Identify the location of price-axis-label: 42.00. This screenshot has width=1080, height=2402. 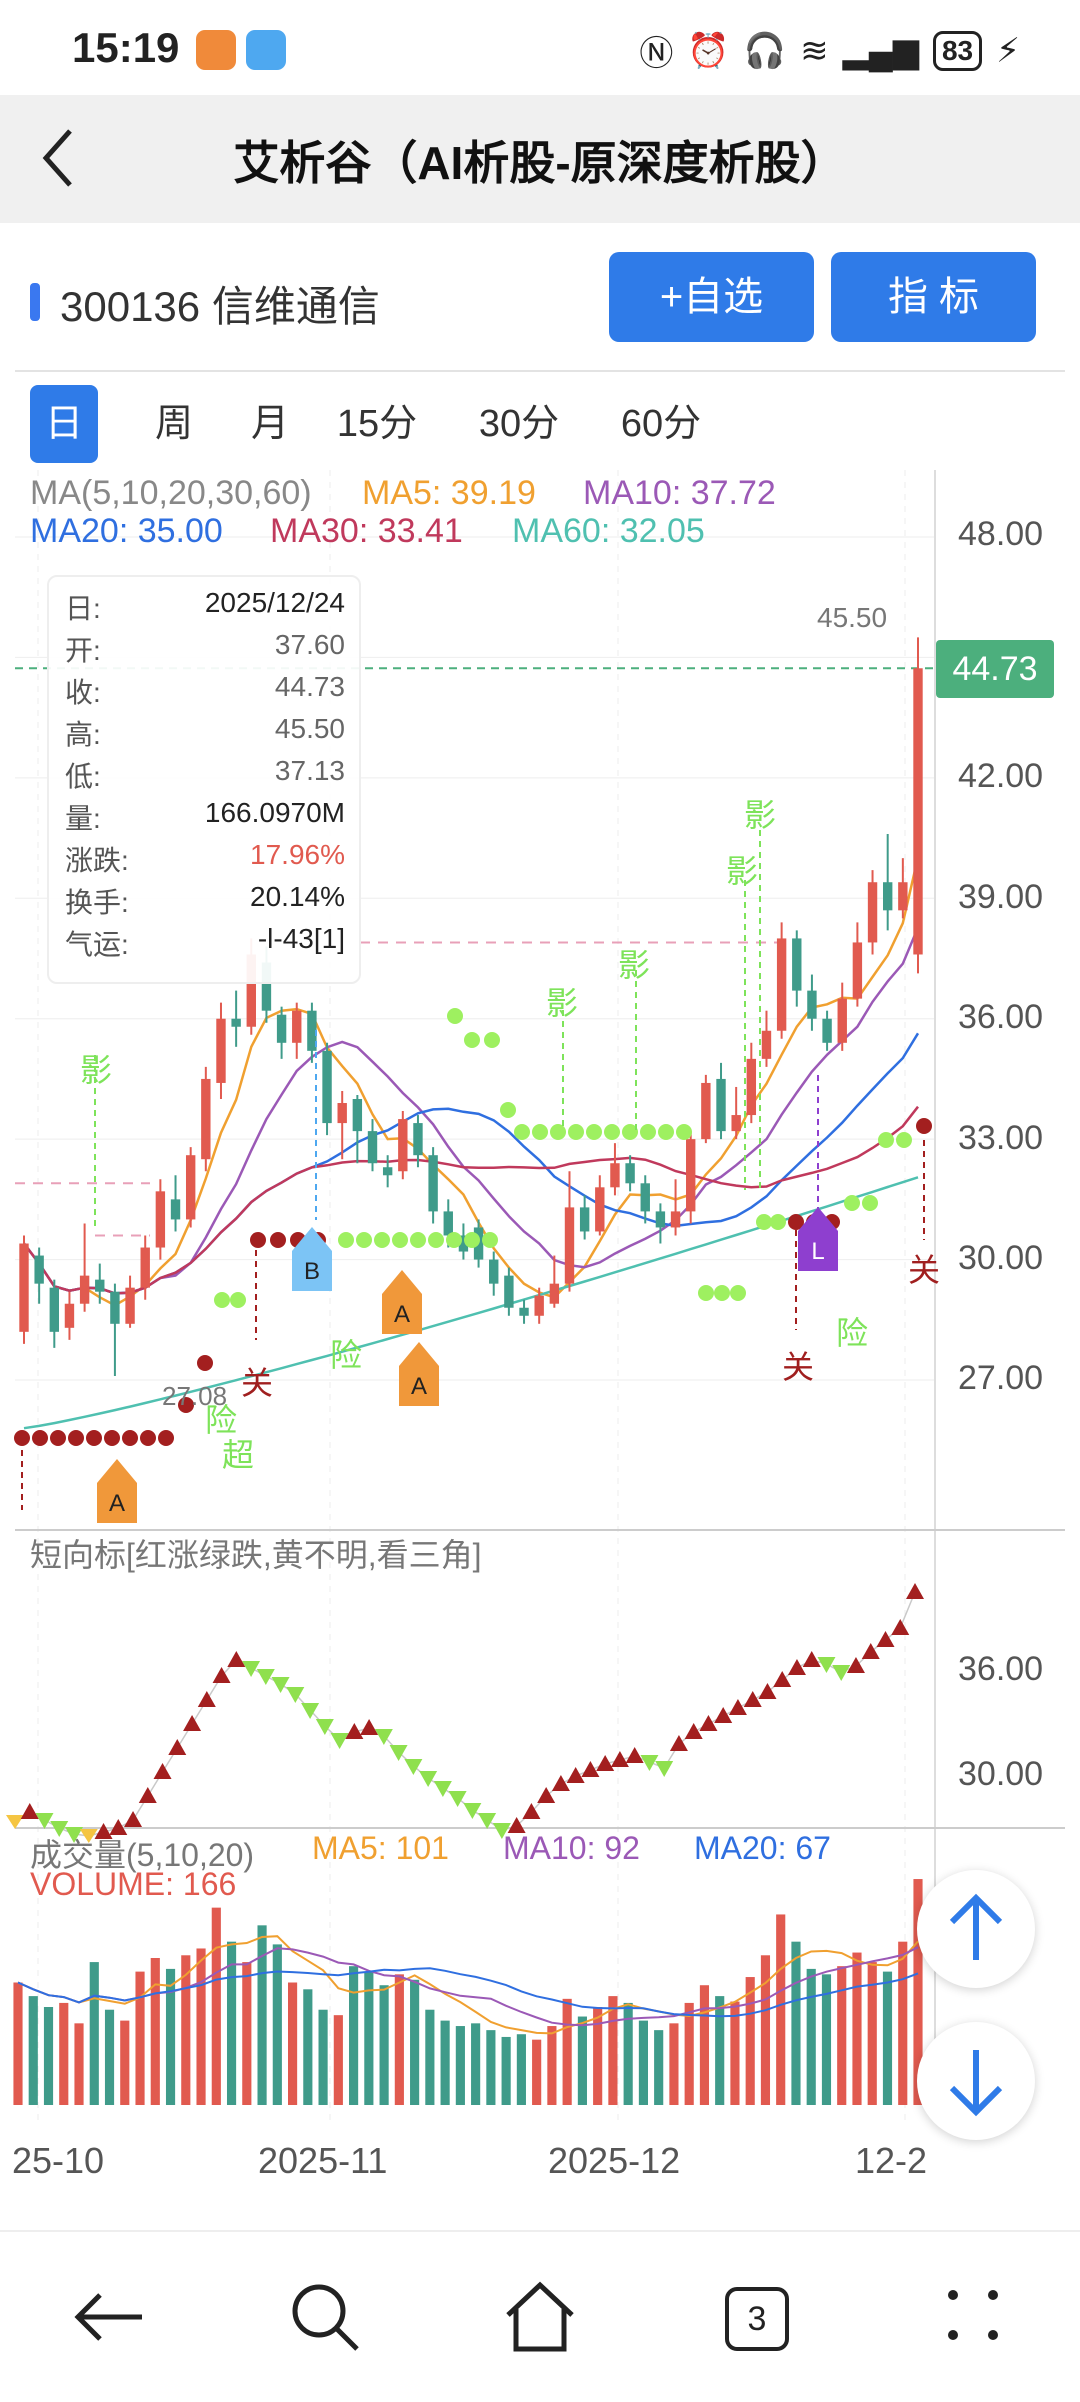
(1001, 776).